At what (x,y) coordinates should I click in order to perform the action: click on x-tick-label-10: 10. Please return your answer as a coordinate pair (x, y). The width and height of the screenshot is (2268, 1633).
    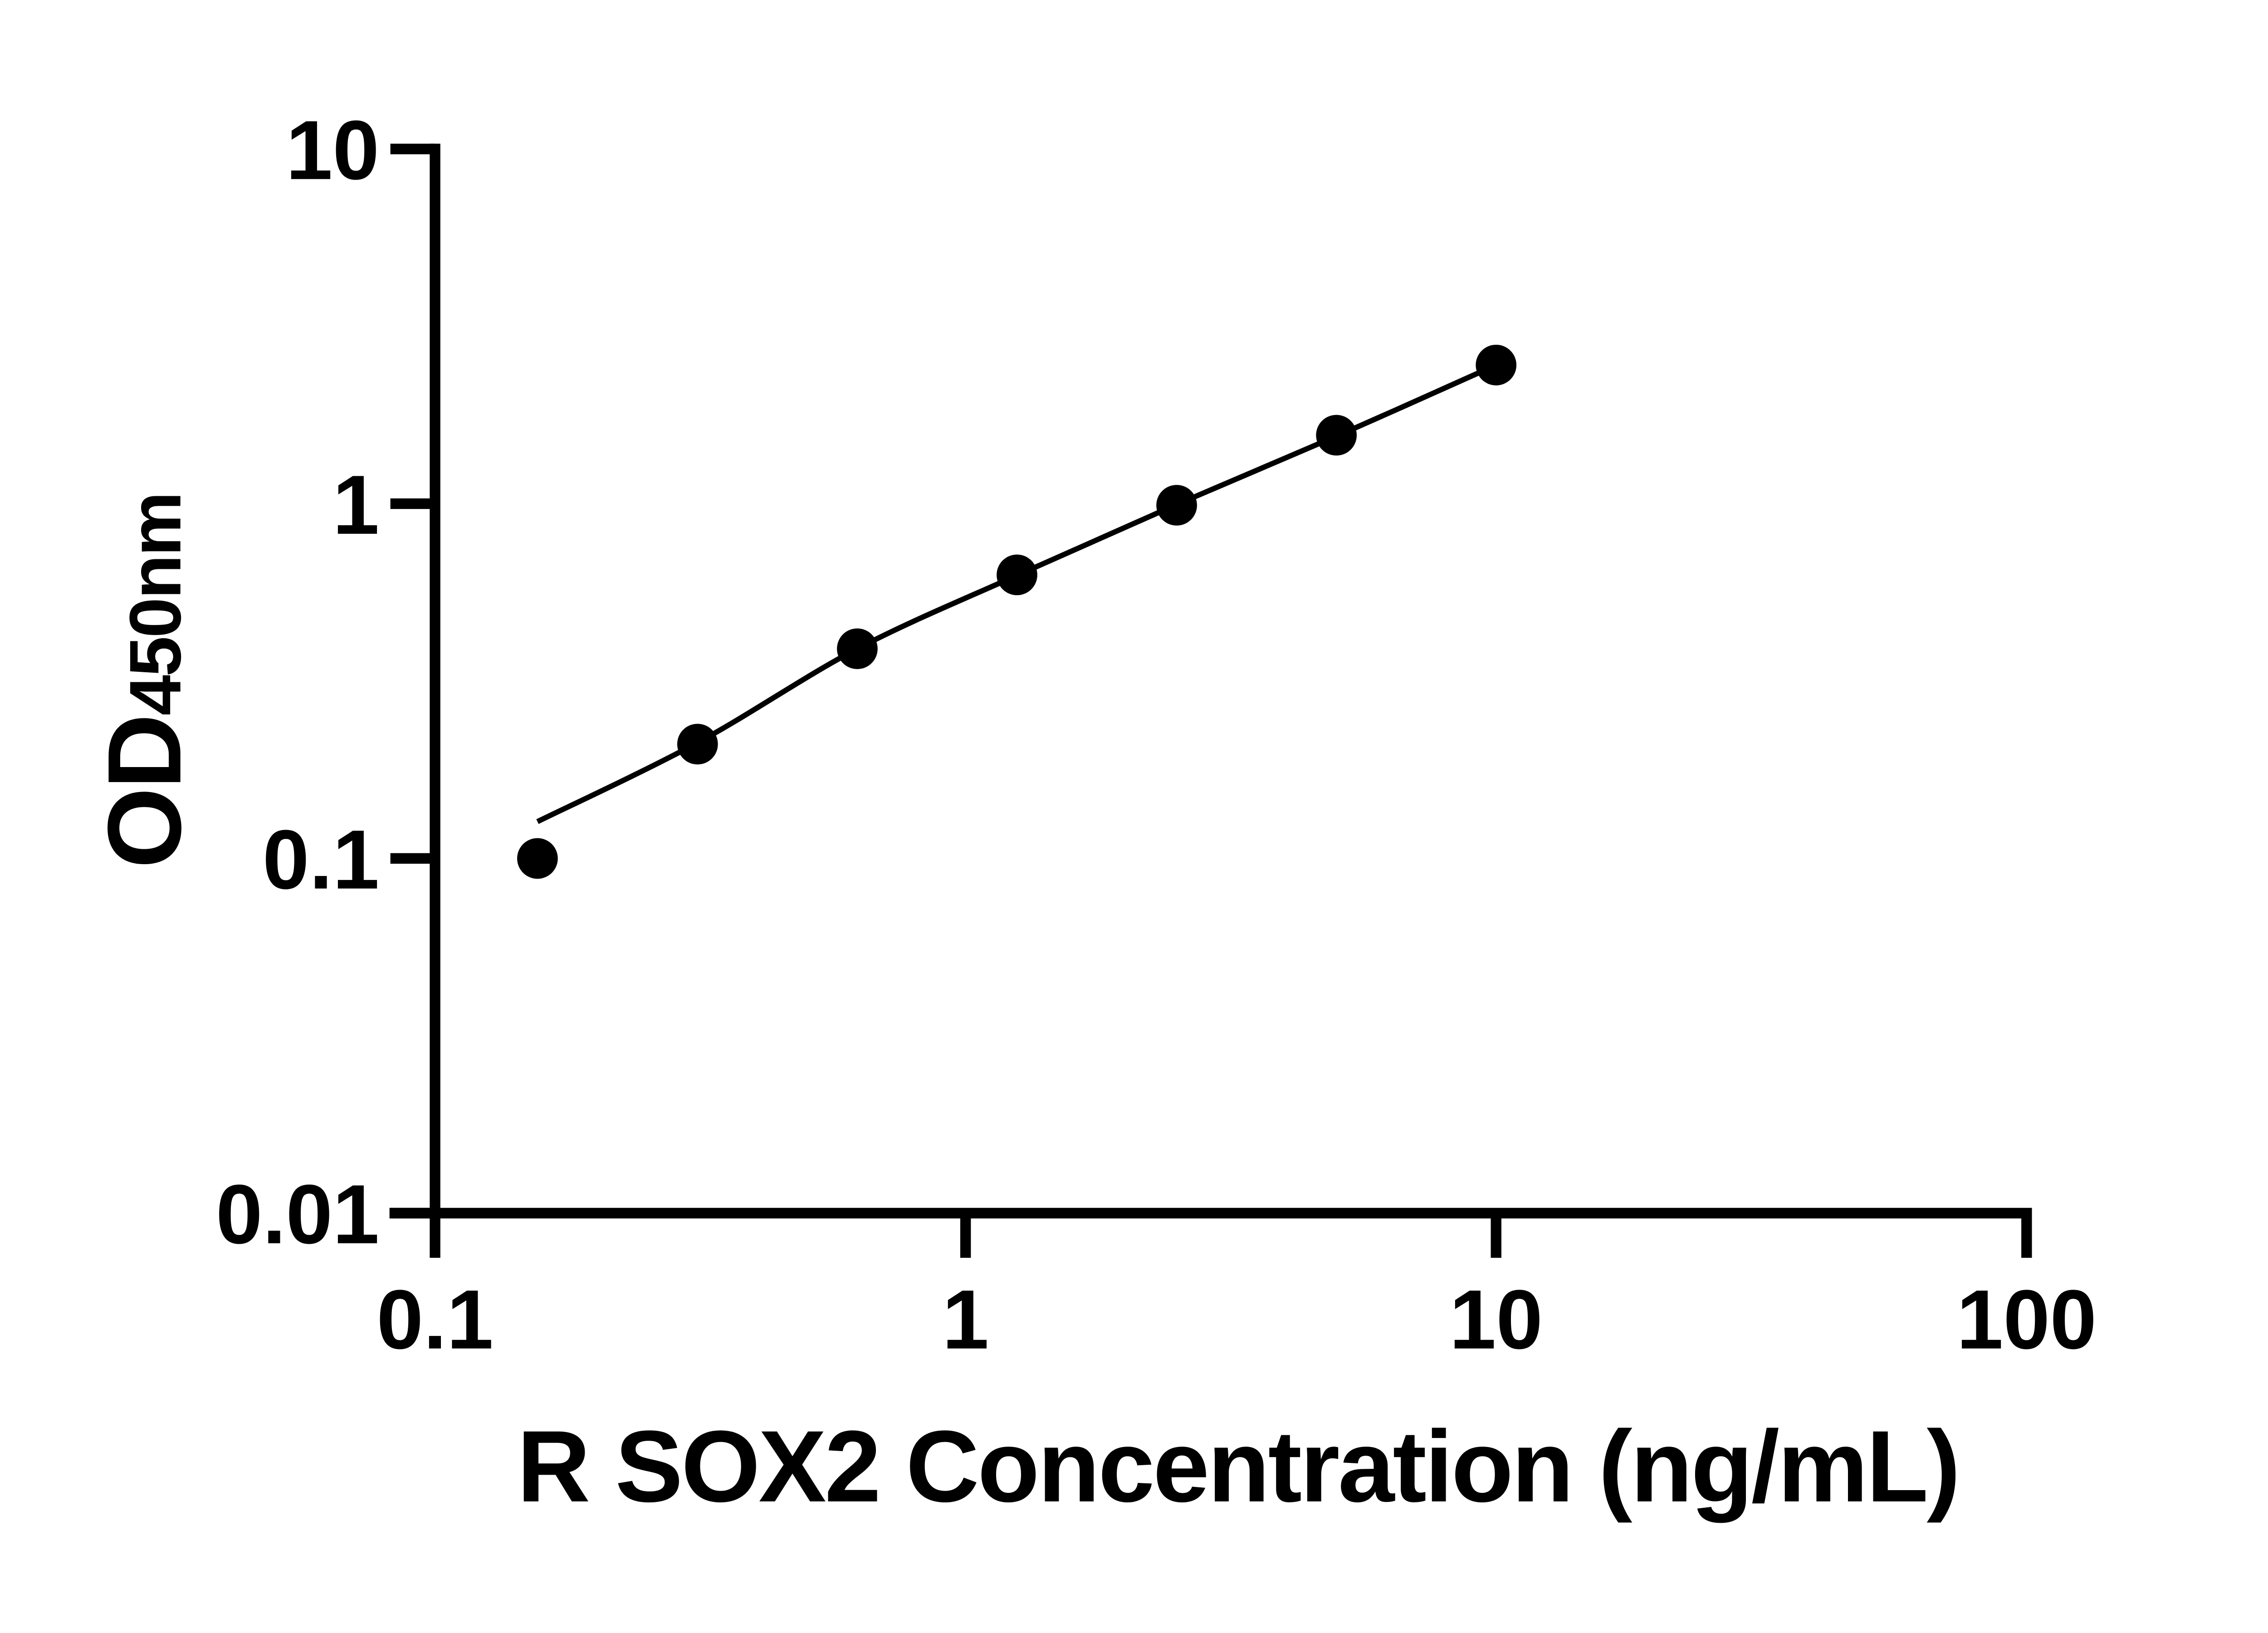
    Looking at the image, I should click on (1496, 1320).